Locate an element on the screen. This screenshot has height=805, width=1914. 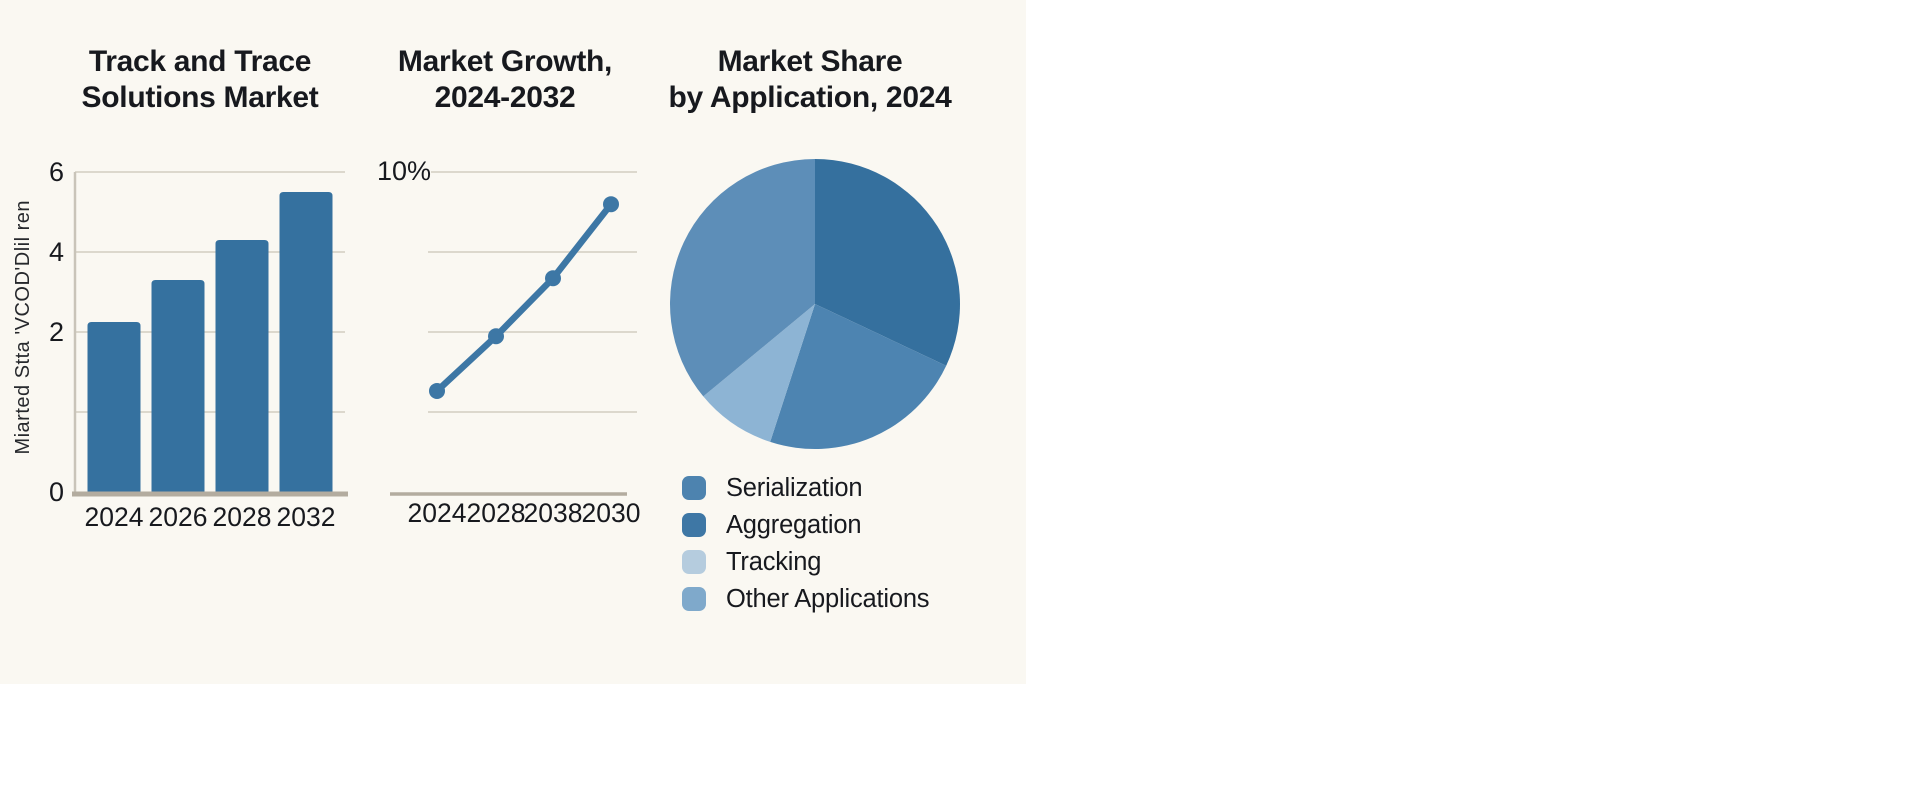
legend-item-serialization: Serialization is located at coordinates (805, 487).